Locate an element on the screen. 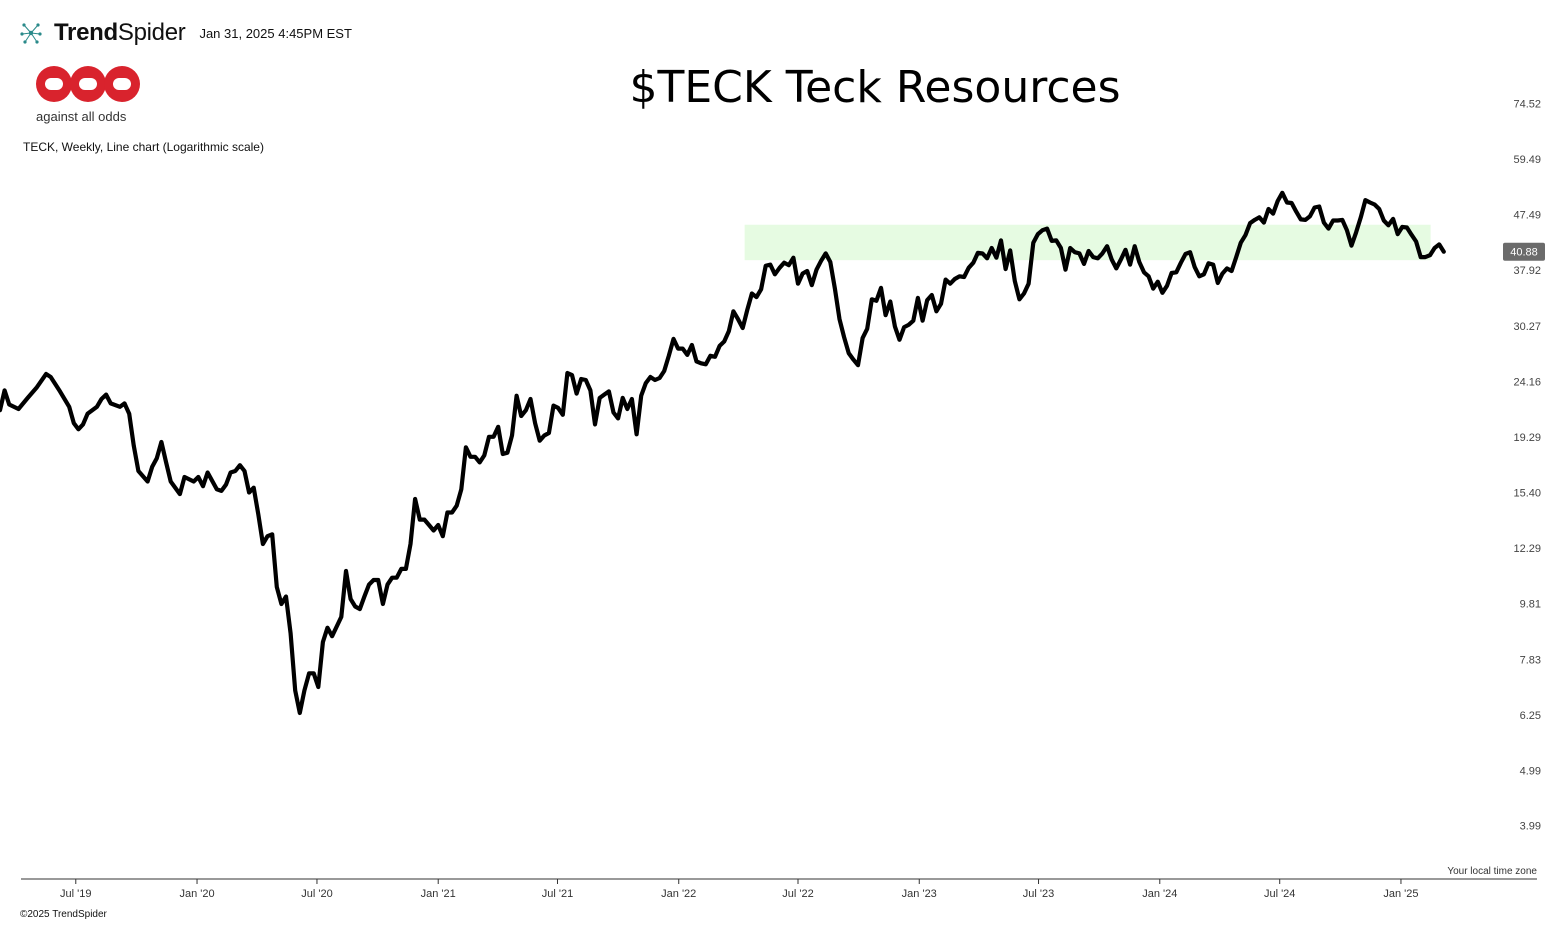 Image resolution: width=1567 pixels, height=925 pixels. app-header: TrendSpider Jan 31, 2025 4:45PM EST is located at coordinates (185, 33).